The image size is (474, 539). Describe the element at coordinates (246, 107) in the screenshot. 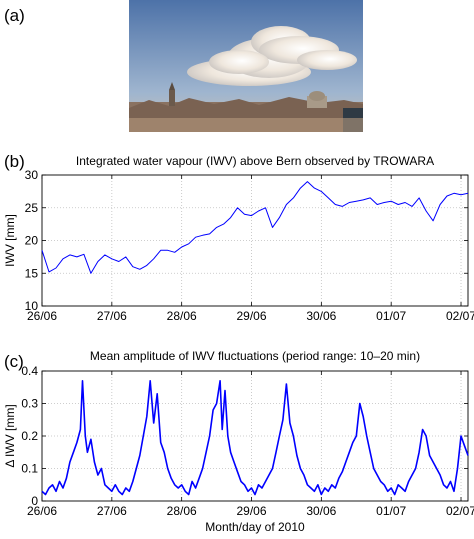

I see `city-shape` at that location.